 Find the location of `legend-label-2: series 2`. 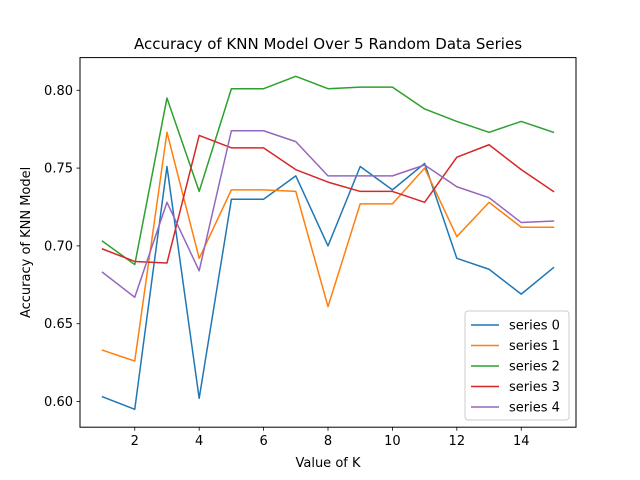

legend-label-2: series 2 is located at coordinates (534, 367).